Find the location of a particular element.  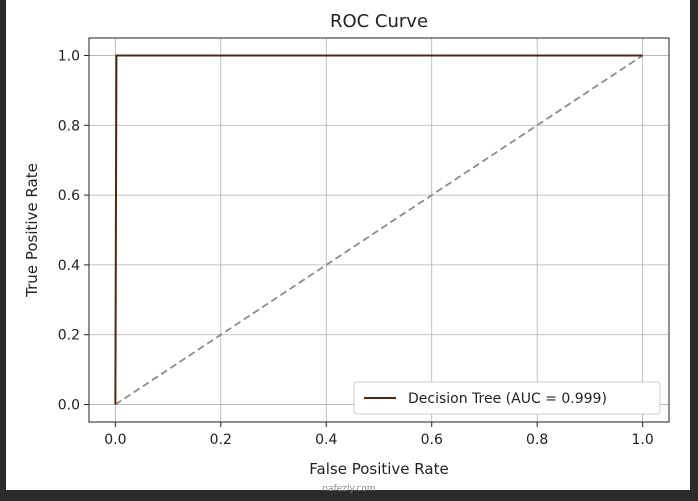

x-tick-label: 1.0 is located at coordinates (643, 440).